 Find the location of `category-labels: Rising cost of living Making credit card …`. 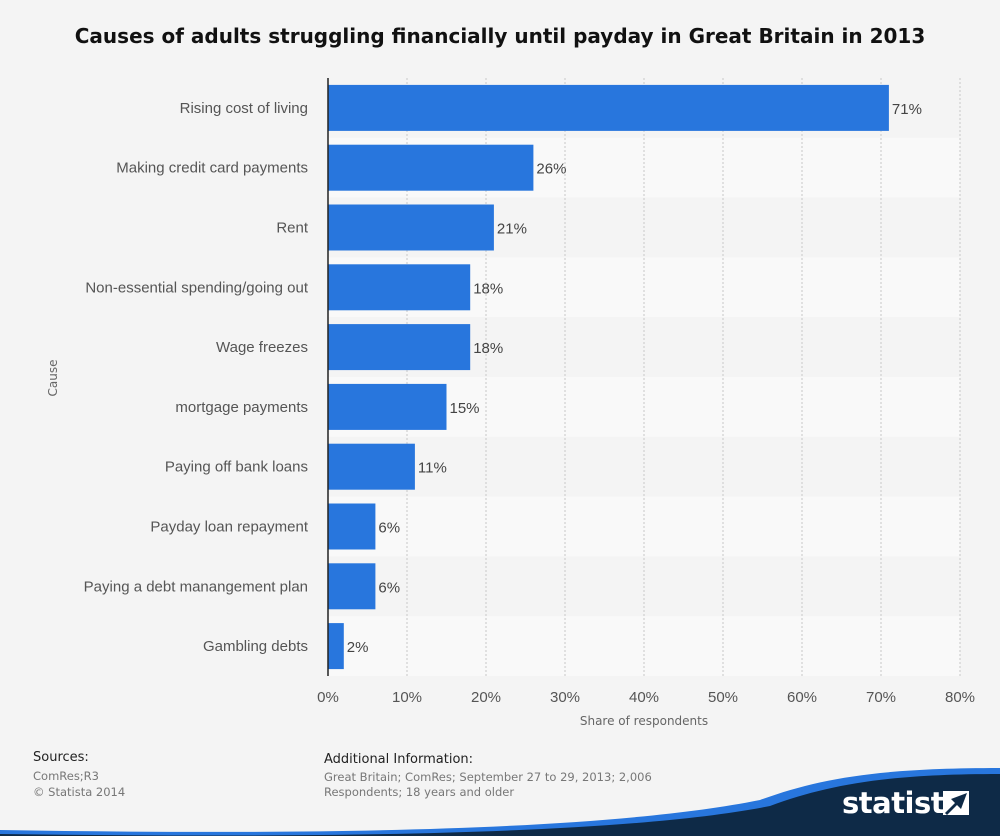

category-labels: Rising cost of living Making credit card … is located at coordinates (196, 377).